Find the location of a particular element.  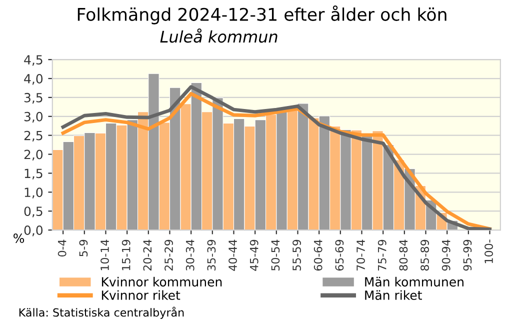

x-tick-label: 20-24 is located at coordinates (147, 255).